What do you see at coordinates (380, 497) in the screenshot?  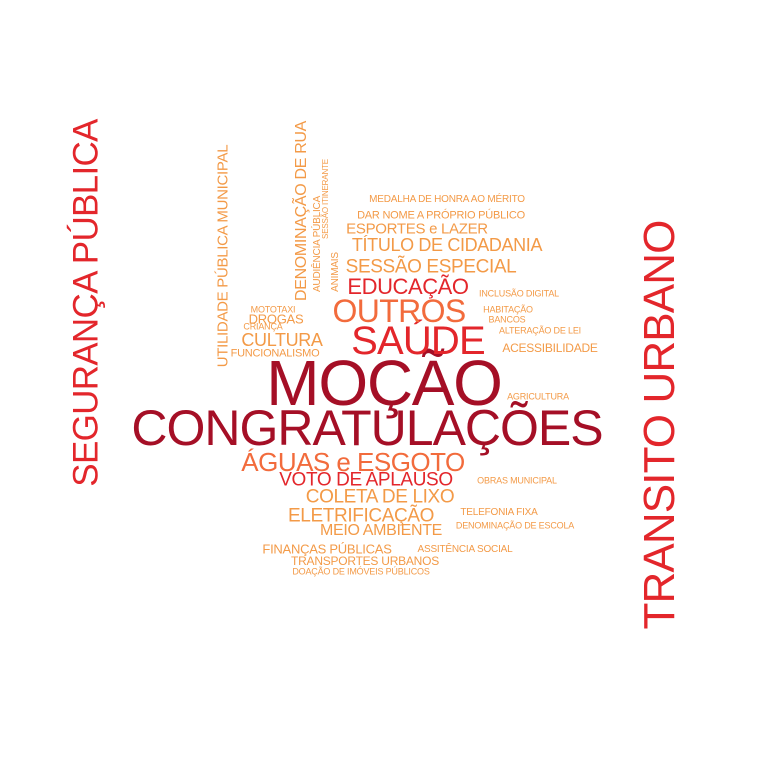 I see `word-coleta-lixo: COLETA DE LIXO` at bounding box center [380, 497].